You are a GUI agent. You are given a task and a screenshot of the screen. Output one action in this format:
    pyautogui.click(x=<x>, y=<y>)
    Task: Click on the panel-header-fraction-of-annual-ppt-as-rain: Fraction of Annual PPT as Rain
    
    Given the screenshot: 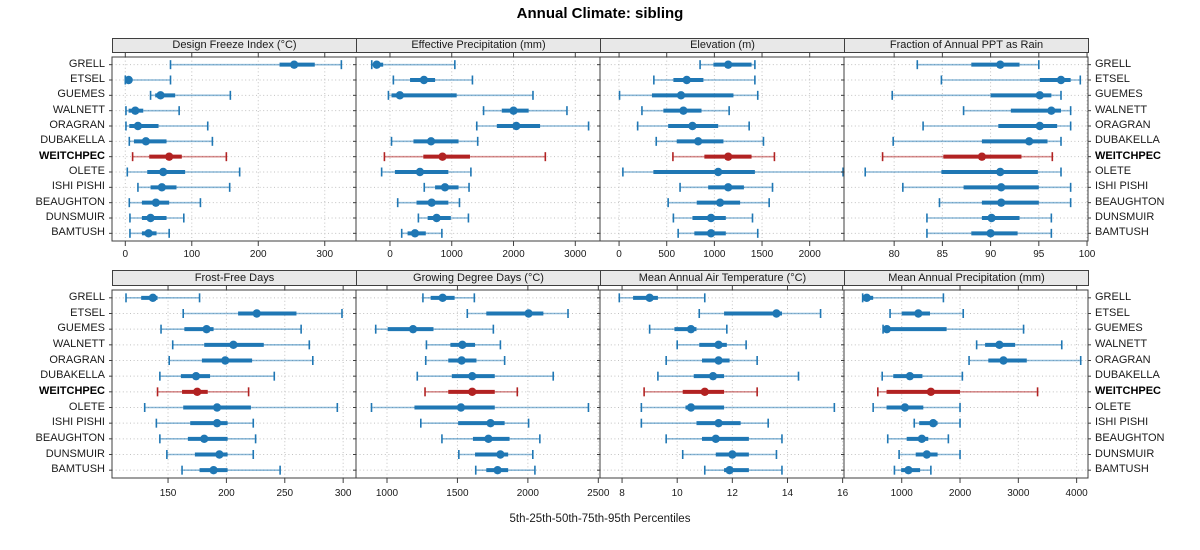 What is the action you would take?
    pyautogui.click(x=966, y=45)
    